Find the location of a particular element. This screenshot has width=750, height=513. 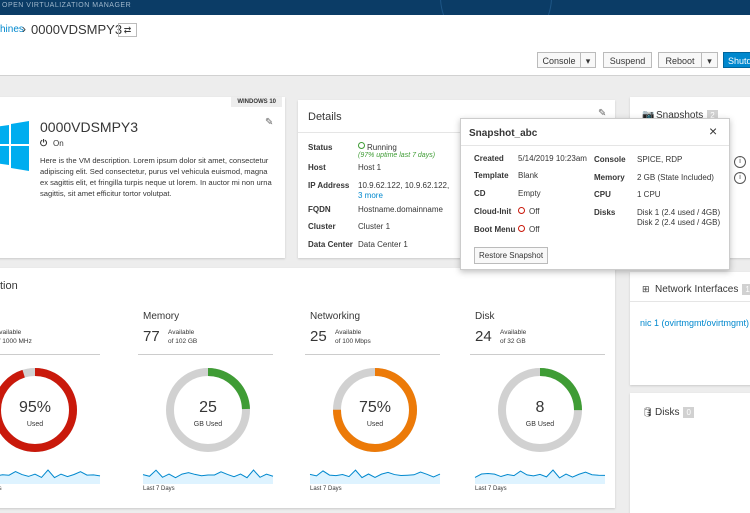

detail-value: Data Center 1 is located at coordinates (383, 244).